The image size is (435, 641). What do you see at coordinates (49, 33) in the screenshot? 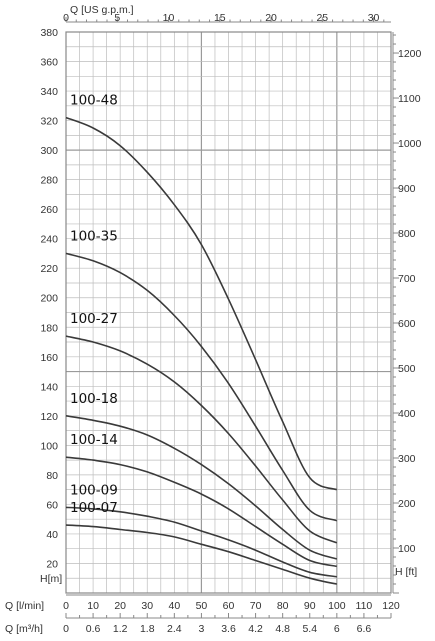
I see `left-tick-label: 380` at bounding box center [49, 33].